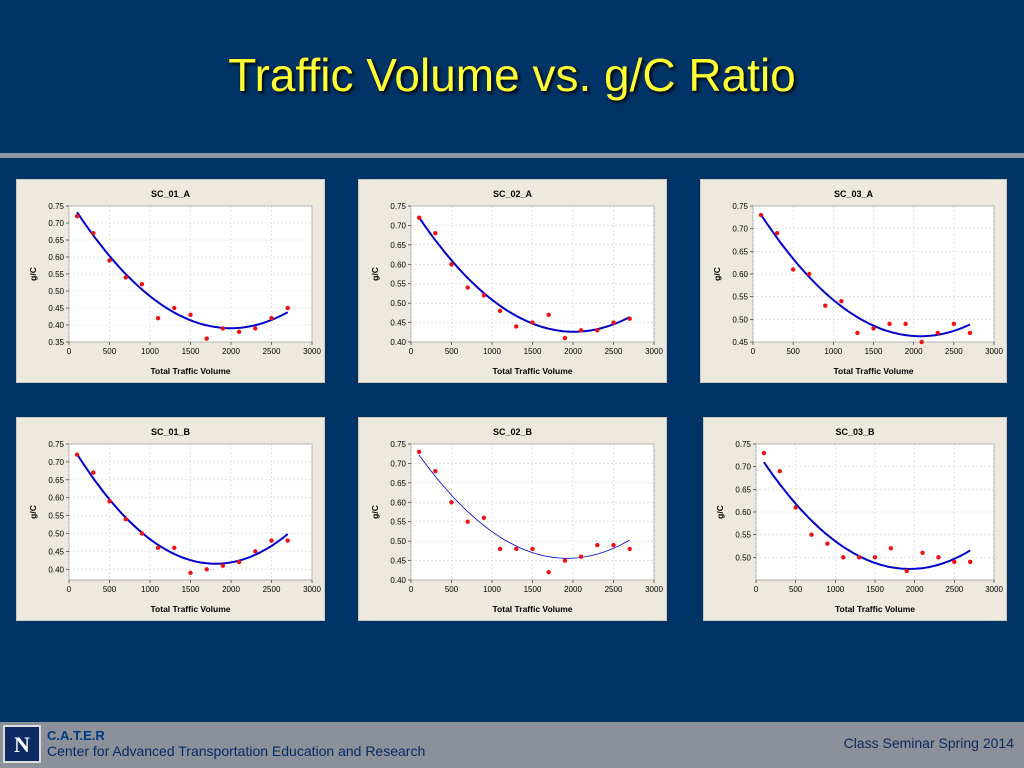 The width and height of the screenshot is (1024, 768). I want to click on chart-title: SC_01_B, so click(171, 432).